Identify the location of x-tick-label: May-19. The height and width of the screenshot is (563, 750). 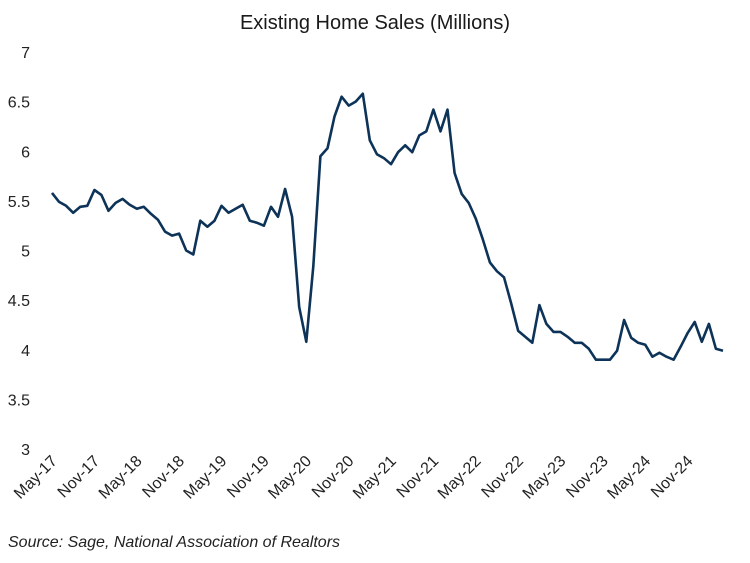
(206, 478).